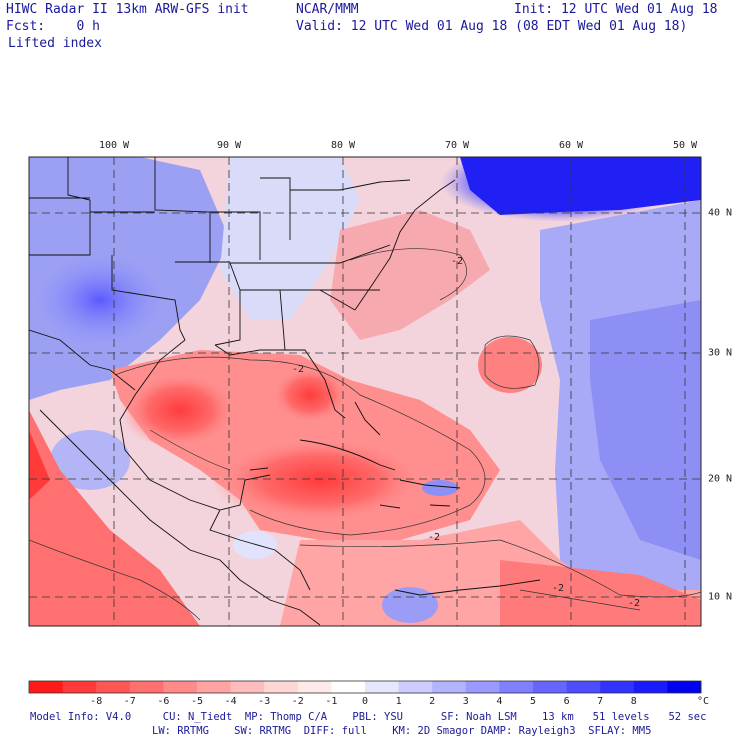  I want to click on lon-label-100w: 100 W, so click(114, 145).